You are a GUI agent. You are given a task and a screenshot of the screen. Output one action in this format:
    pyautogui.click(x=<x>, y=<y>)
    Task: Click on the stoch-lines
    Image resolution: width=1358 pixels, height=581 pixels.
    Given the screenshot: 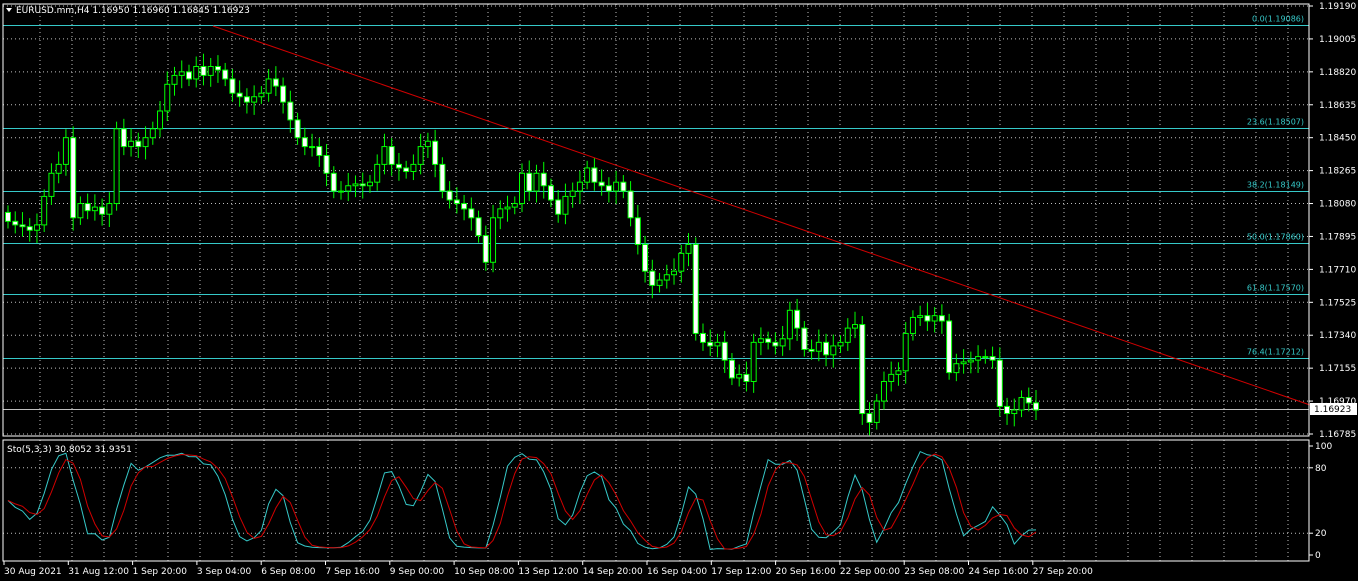 What is the action you would take?
    pyautogui.click(x=522, y=500)
    